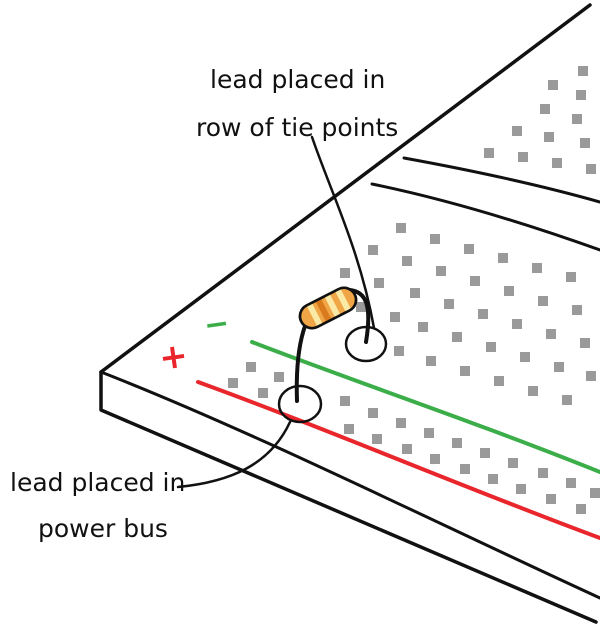  What do you see at coordinates (501, 180) in the screenshot?
I see `center-channel-upper` at bounding box center [501, 180].